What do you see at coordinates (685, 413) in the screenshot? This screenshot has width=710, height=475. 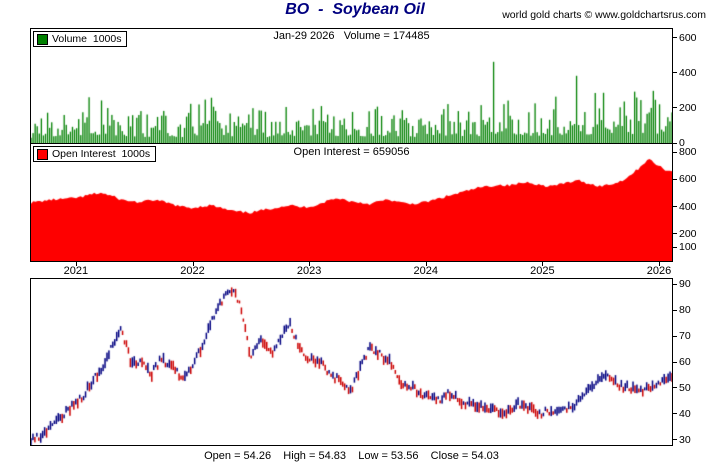 I see `y-axis-tick-label: 40` at bounding box center [685, 413].